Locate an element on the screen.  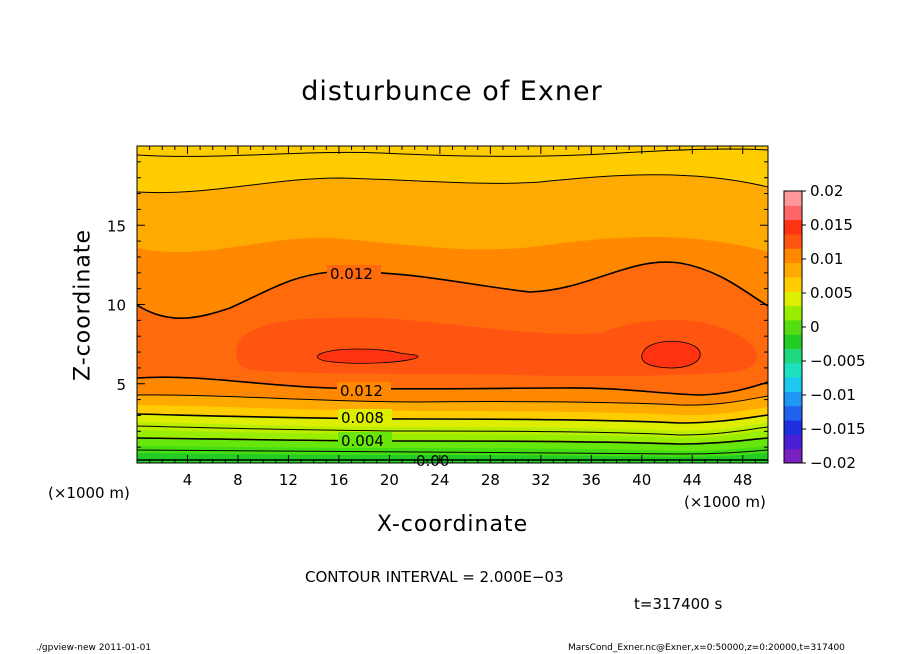
contour-labels: 0.012 0.012 0.008 0.004 0.00 is located at coordinates (388, 367).